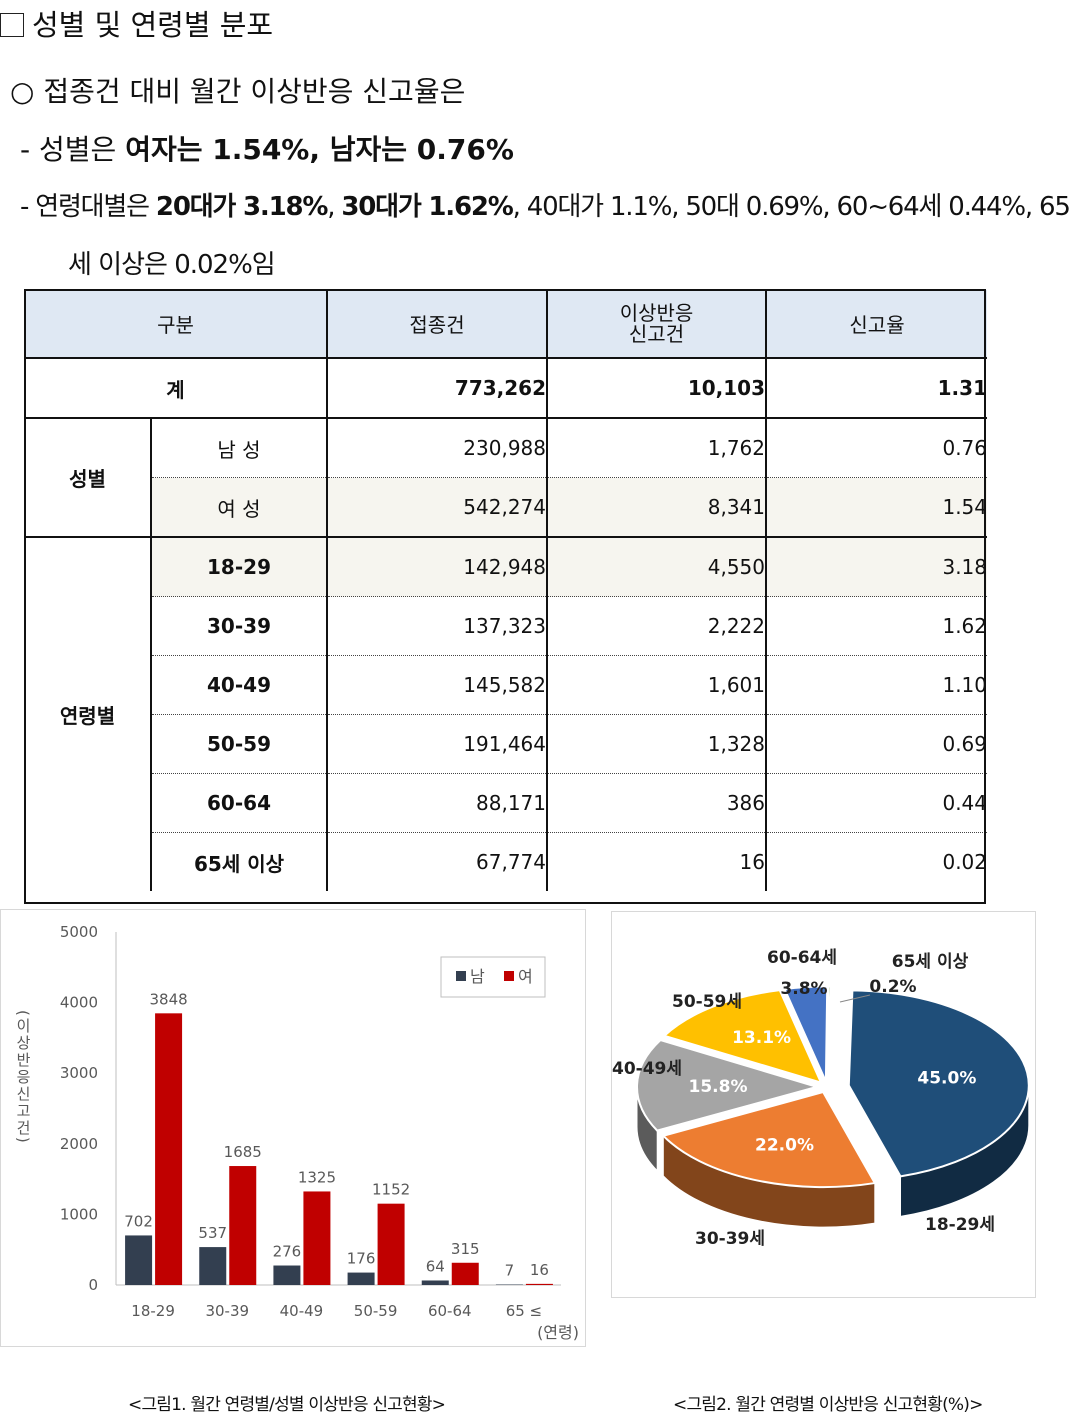  What do you see at coordinates (391, 1190) in the screenshot?
I see `bar-value-label: 1152` at bounding box center [391, 1190].